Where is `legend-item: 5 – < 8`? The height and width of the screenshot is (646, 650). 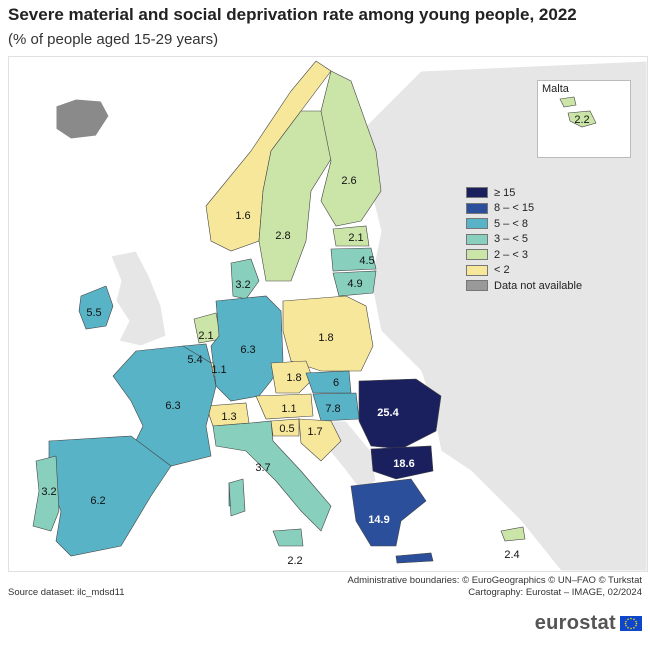 legend-item: 5 – < 8 is located at coordinates (524, 224).